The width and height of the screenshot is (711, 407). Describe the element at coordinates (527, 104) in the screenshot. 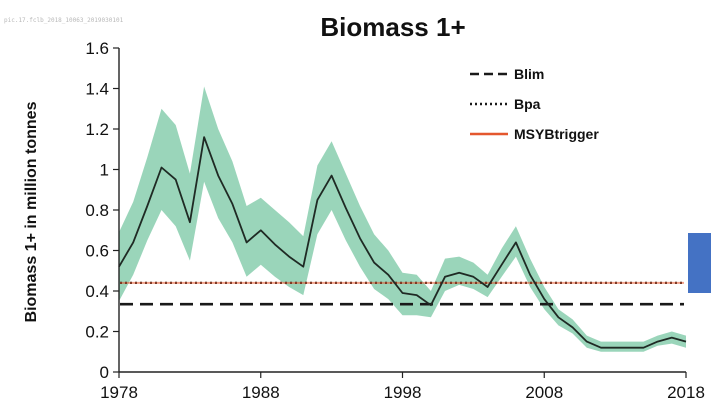

I see `legend-label-bpa: Bpa` at that location.